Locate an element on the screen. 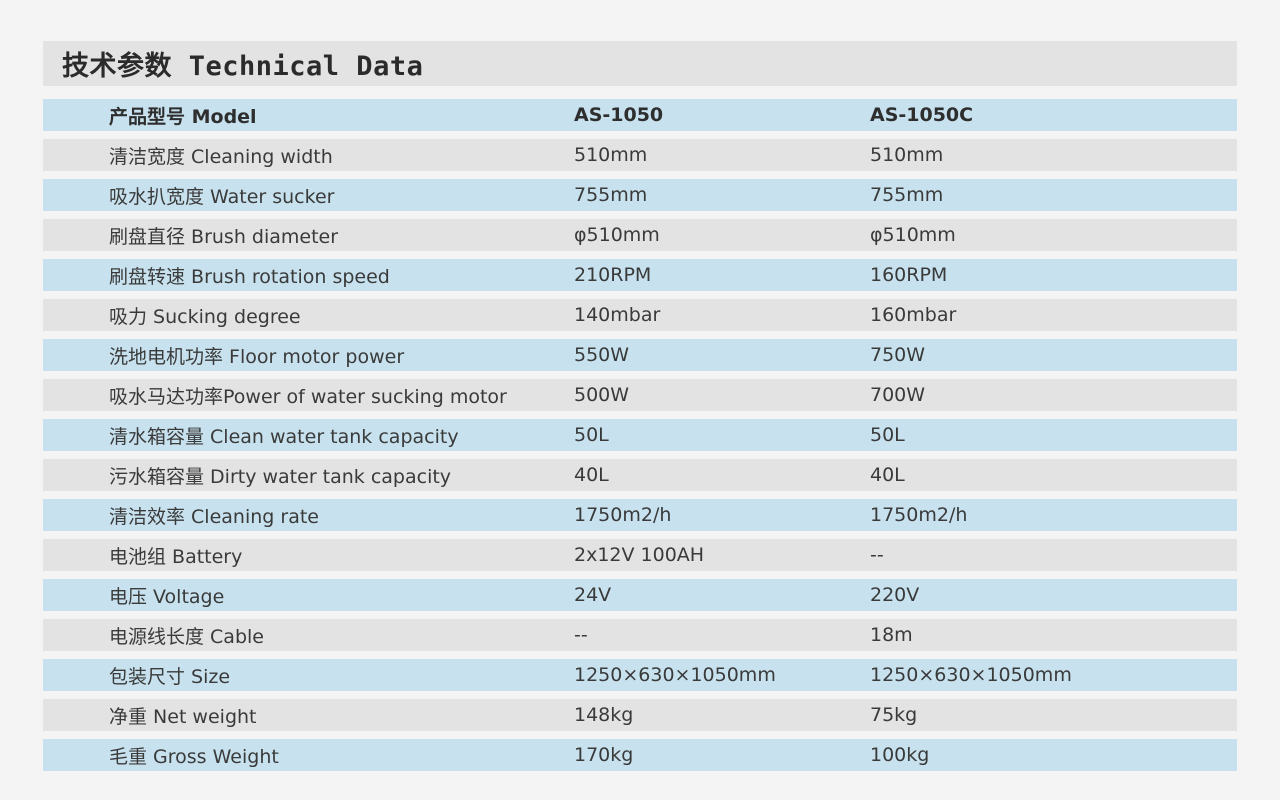  table-row: 污水箱容量 Dirty water tank capacity 40L 40L is located at coordinates (640, 475).